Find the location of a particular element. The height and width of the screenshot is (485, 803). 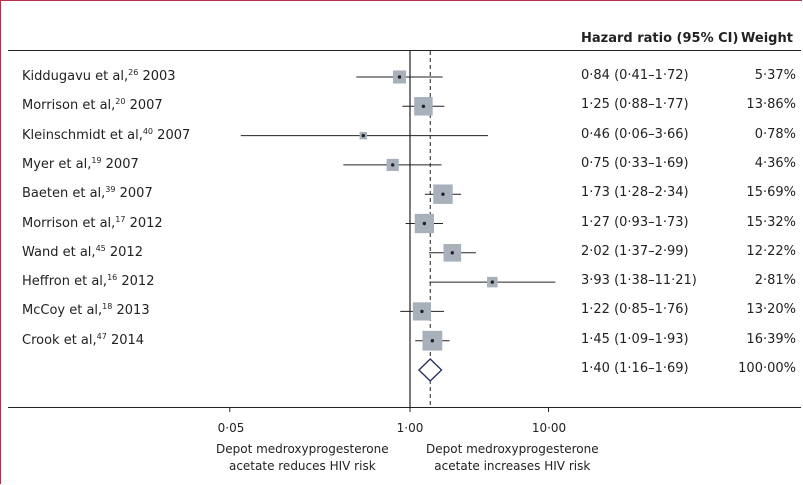

study-label: Baeten et al,39 2007 is located at coordinates (87, 193).